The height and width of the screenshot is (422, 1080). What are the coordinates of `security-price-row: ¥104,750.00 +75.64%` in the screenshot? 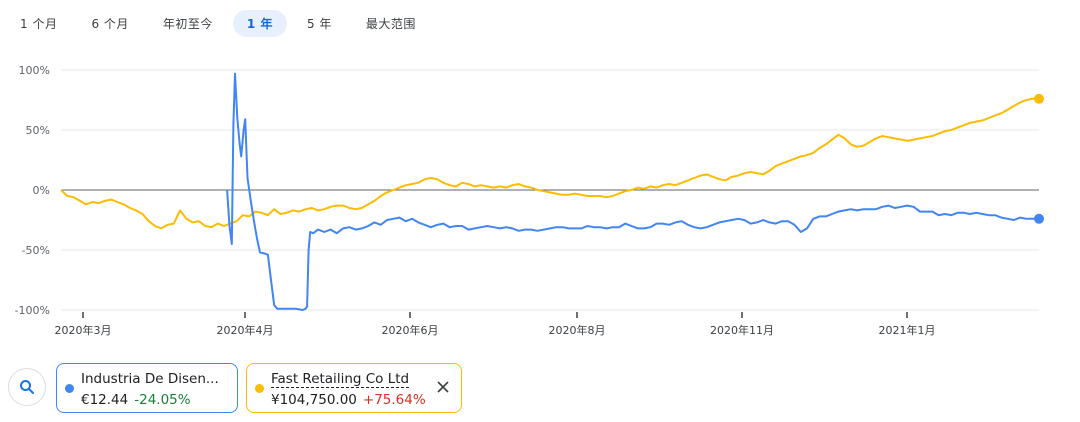 It's located at (348, 400).